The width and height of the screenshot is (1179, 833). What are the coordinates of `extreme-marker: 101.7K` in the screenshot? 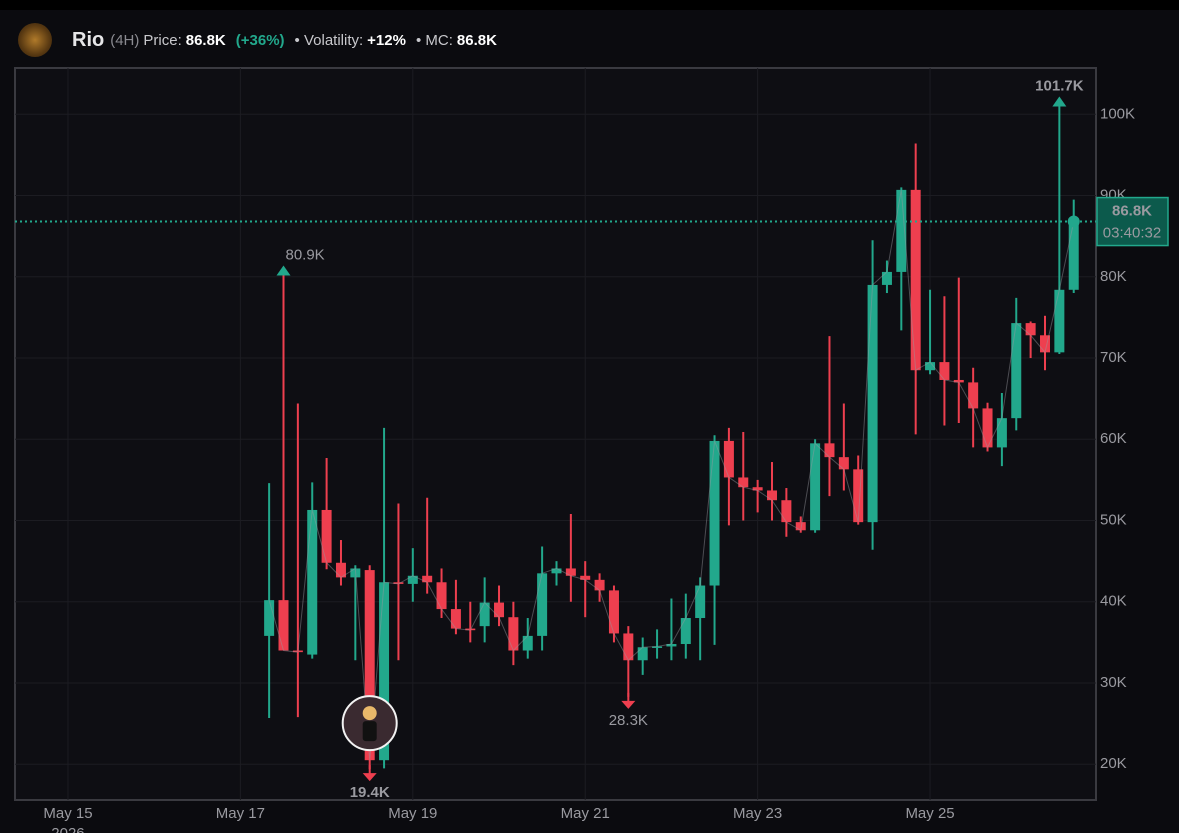 It's located at (1059, 92).